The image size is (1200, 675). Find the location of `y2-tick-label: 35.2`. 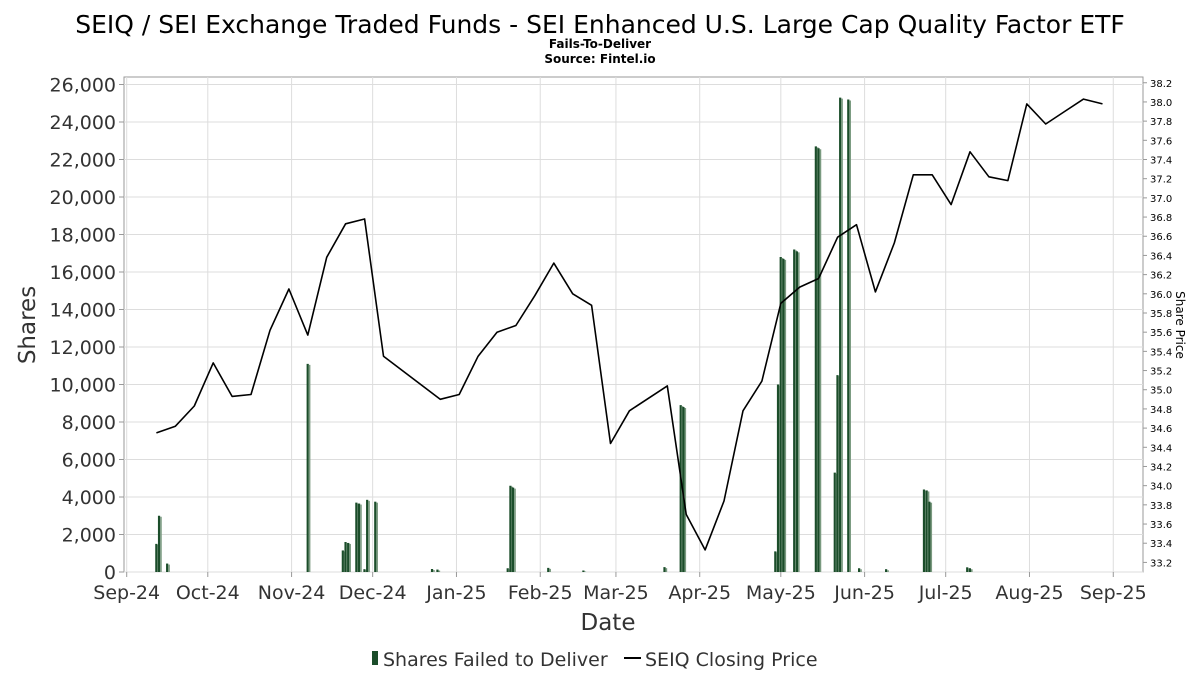

y2-tick-label: 35.2 is located at coordinates (1161, 372).